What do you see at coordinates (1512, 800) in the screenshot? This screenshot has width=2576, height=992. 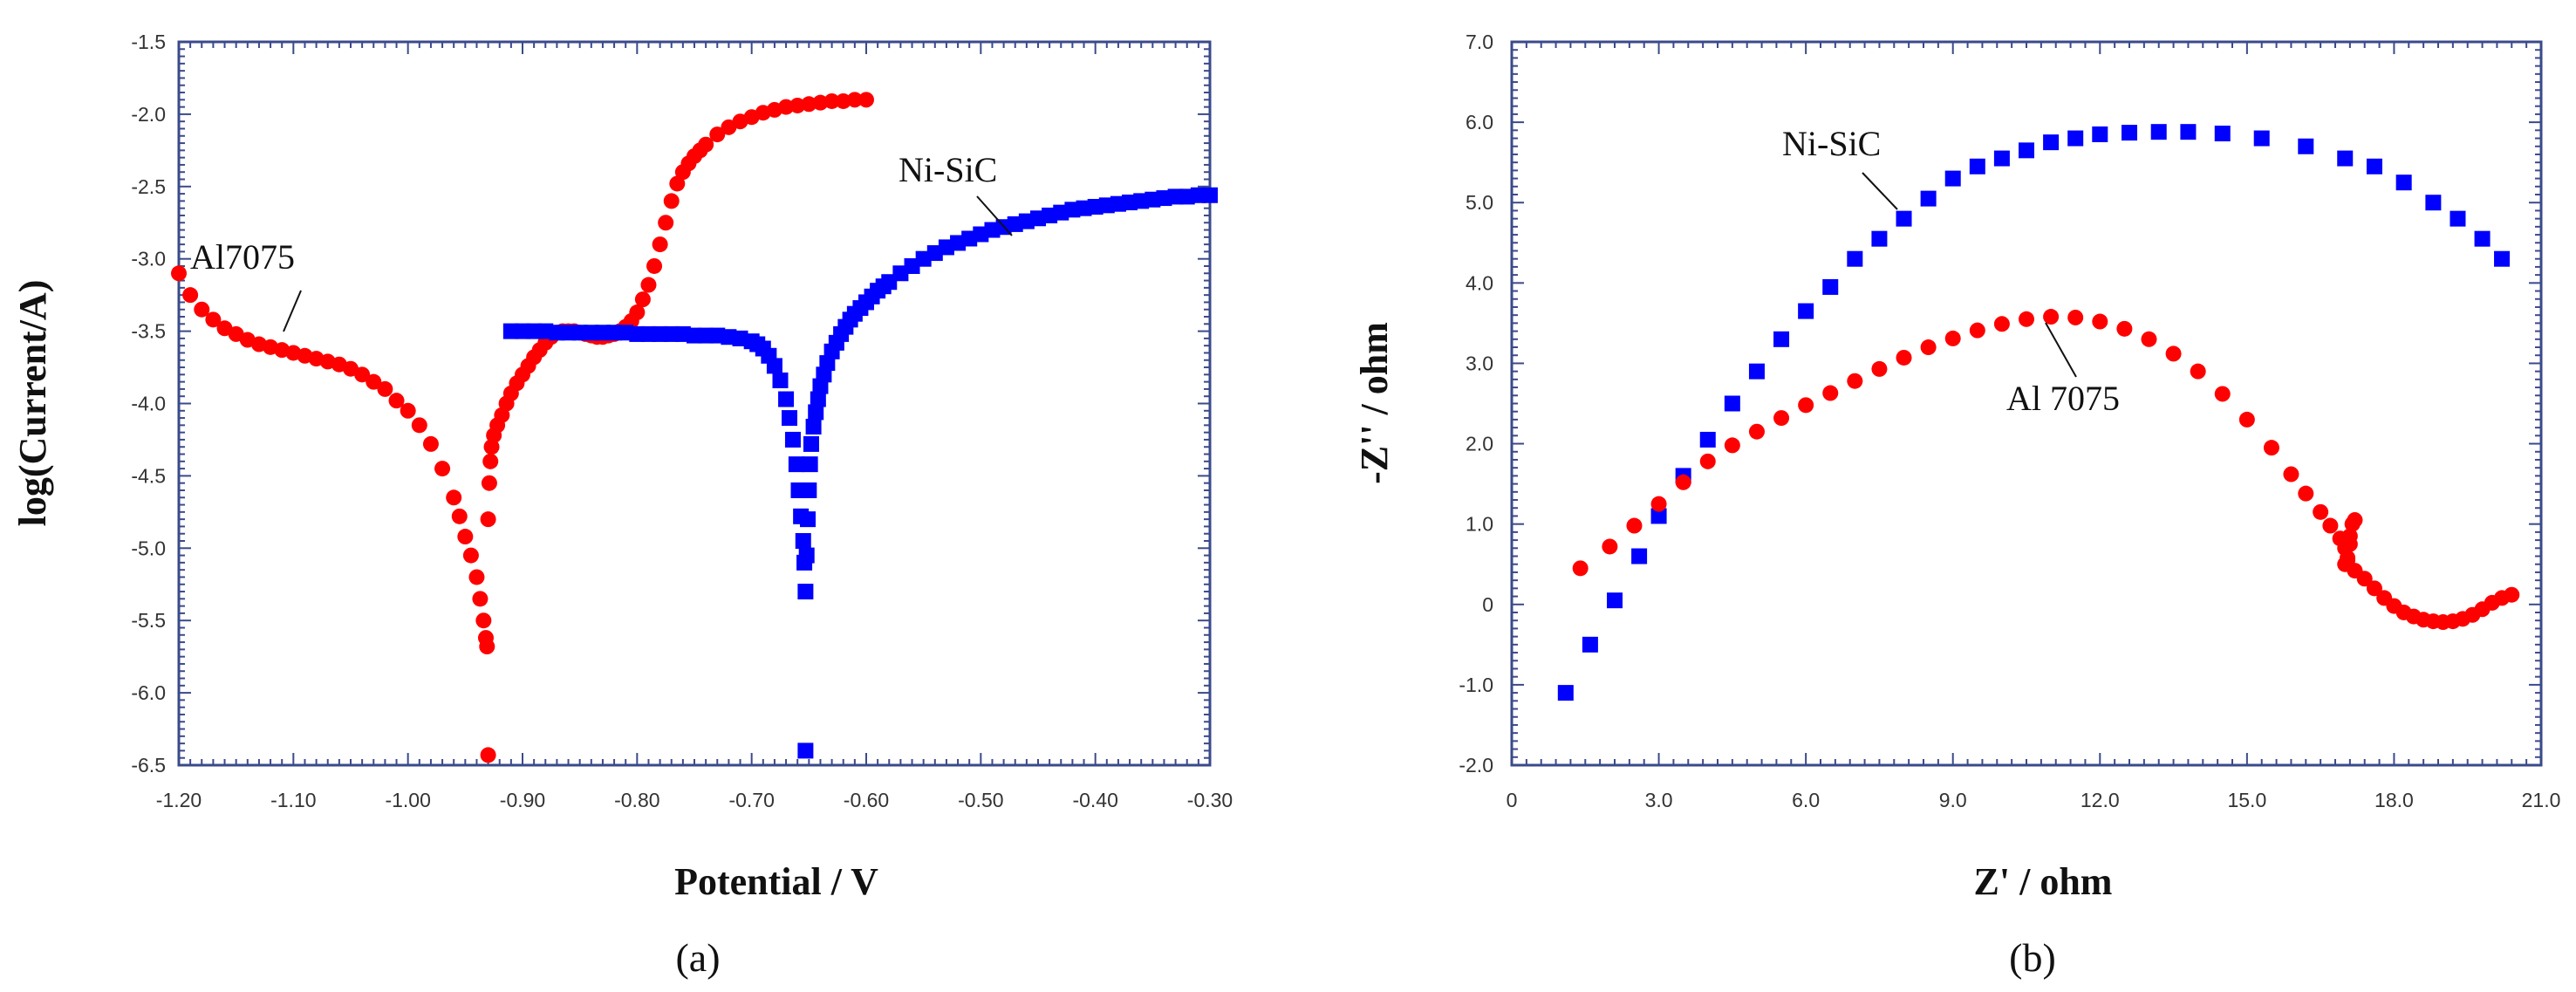 I see `x-tick-label: 0` at bounding box center [1512, 800].